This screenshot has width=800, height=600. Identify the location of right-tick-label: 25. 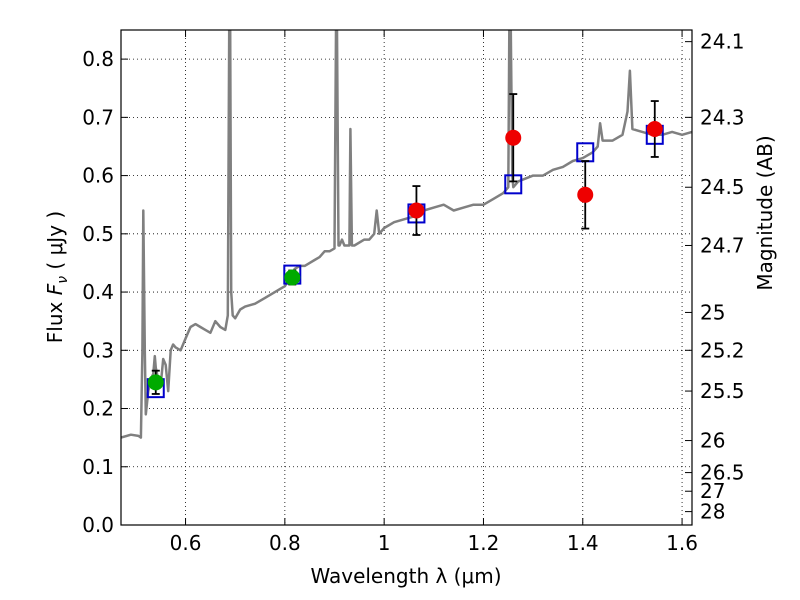
(712, 312).